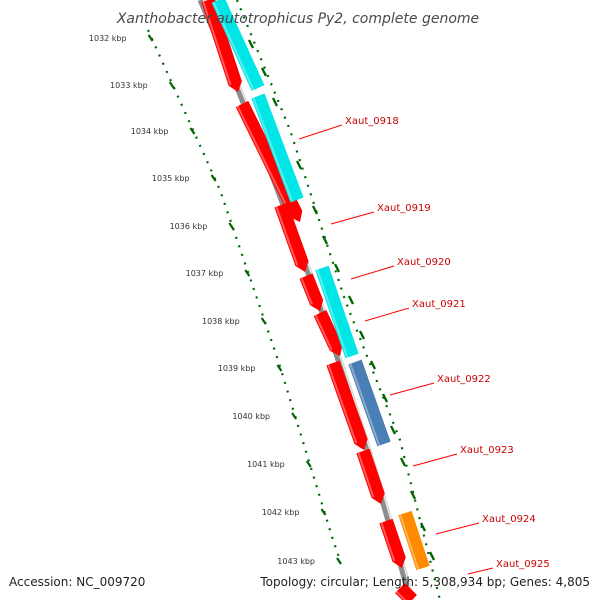 This screenshot has width=600, height=600. Describe the element at coordinates (221, 321) in the screenshot. I see `kbp-tick-label: 1038 kbp` at that location.